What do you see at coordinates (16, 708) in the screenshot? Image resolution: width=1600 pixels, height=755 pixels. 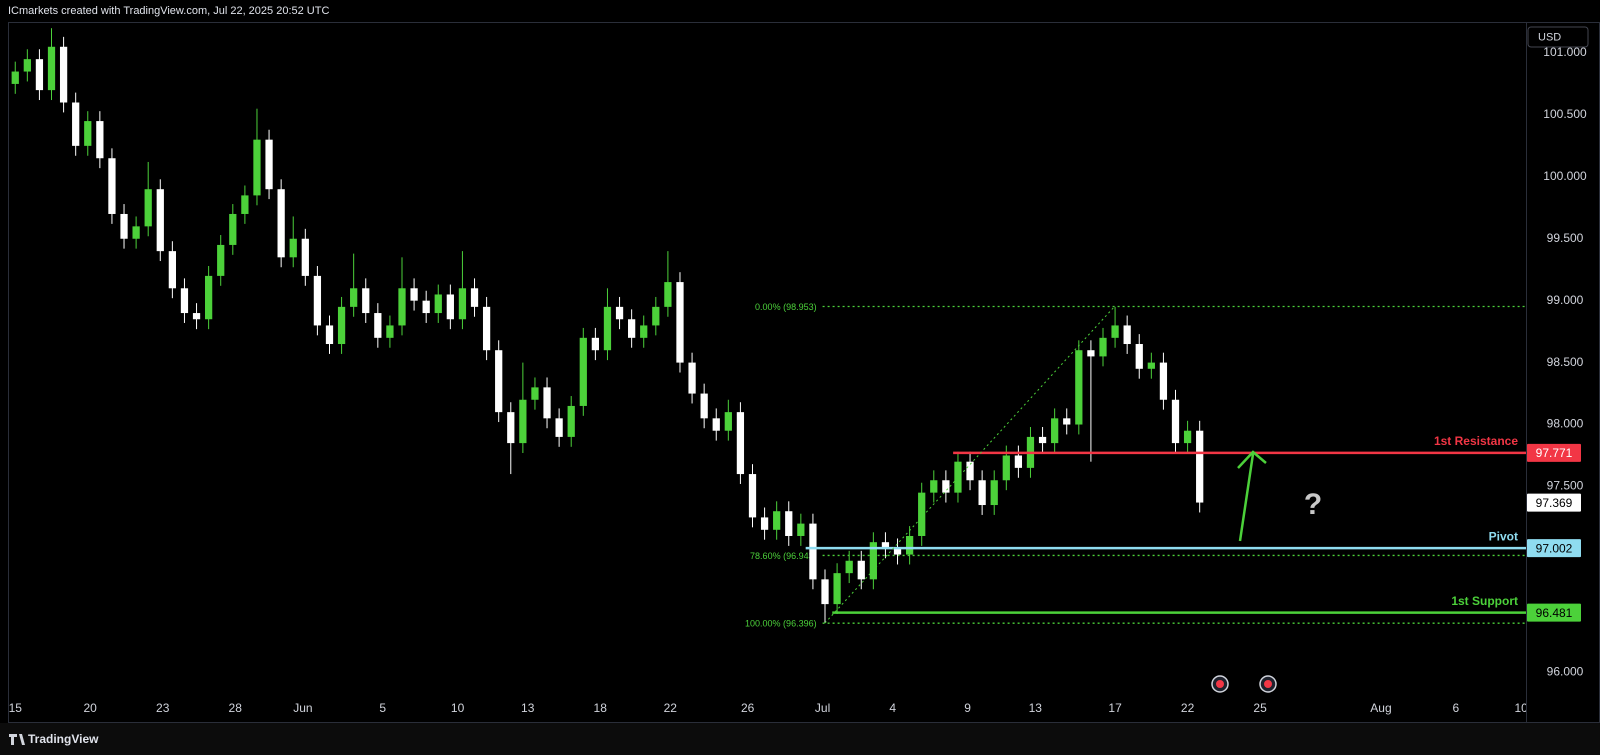 I see `x-tick-label: 15` at bounding box center [16, 708].